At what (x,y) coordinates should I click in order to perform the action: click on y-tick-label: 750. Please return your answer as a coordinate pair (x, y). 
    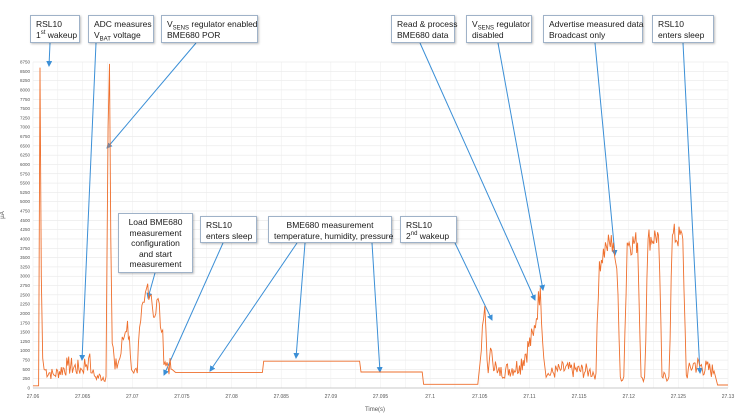
    Looking at the image, I should click on (26, 360).